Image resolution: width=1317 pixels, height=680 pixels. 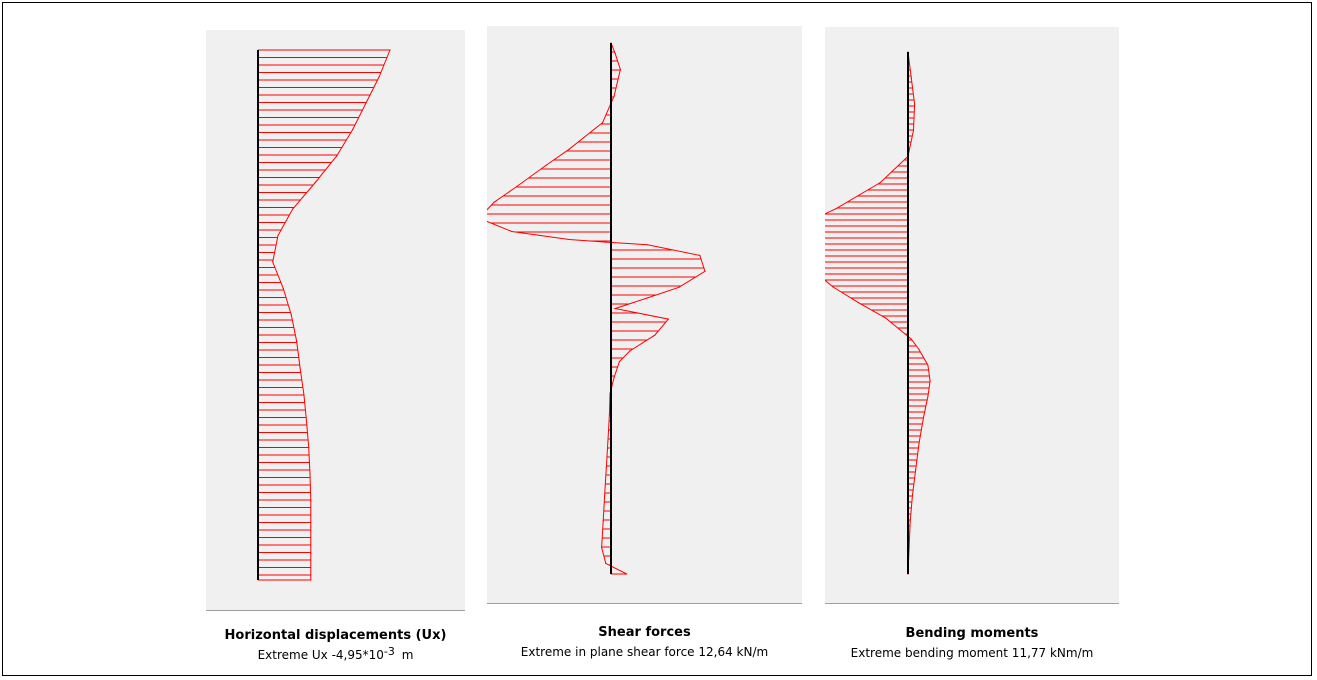 I want to click on shear-title: Shear forces, so click(x=644, y=632).